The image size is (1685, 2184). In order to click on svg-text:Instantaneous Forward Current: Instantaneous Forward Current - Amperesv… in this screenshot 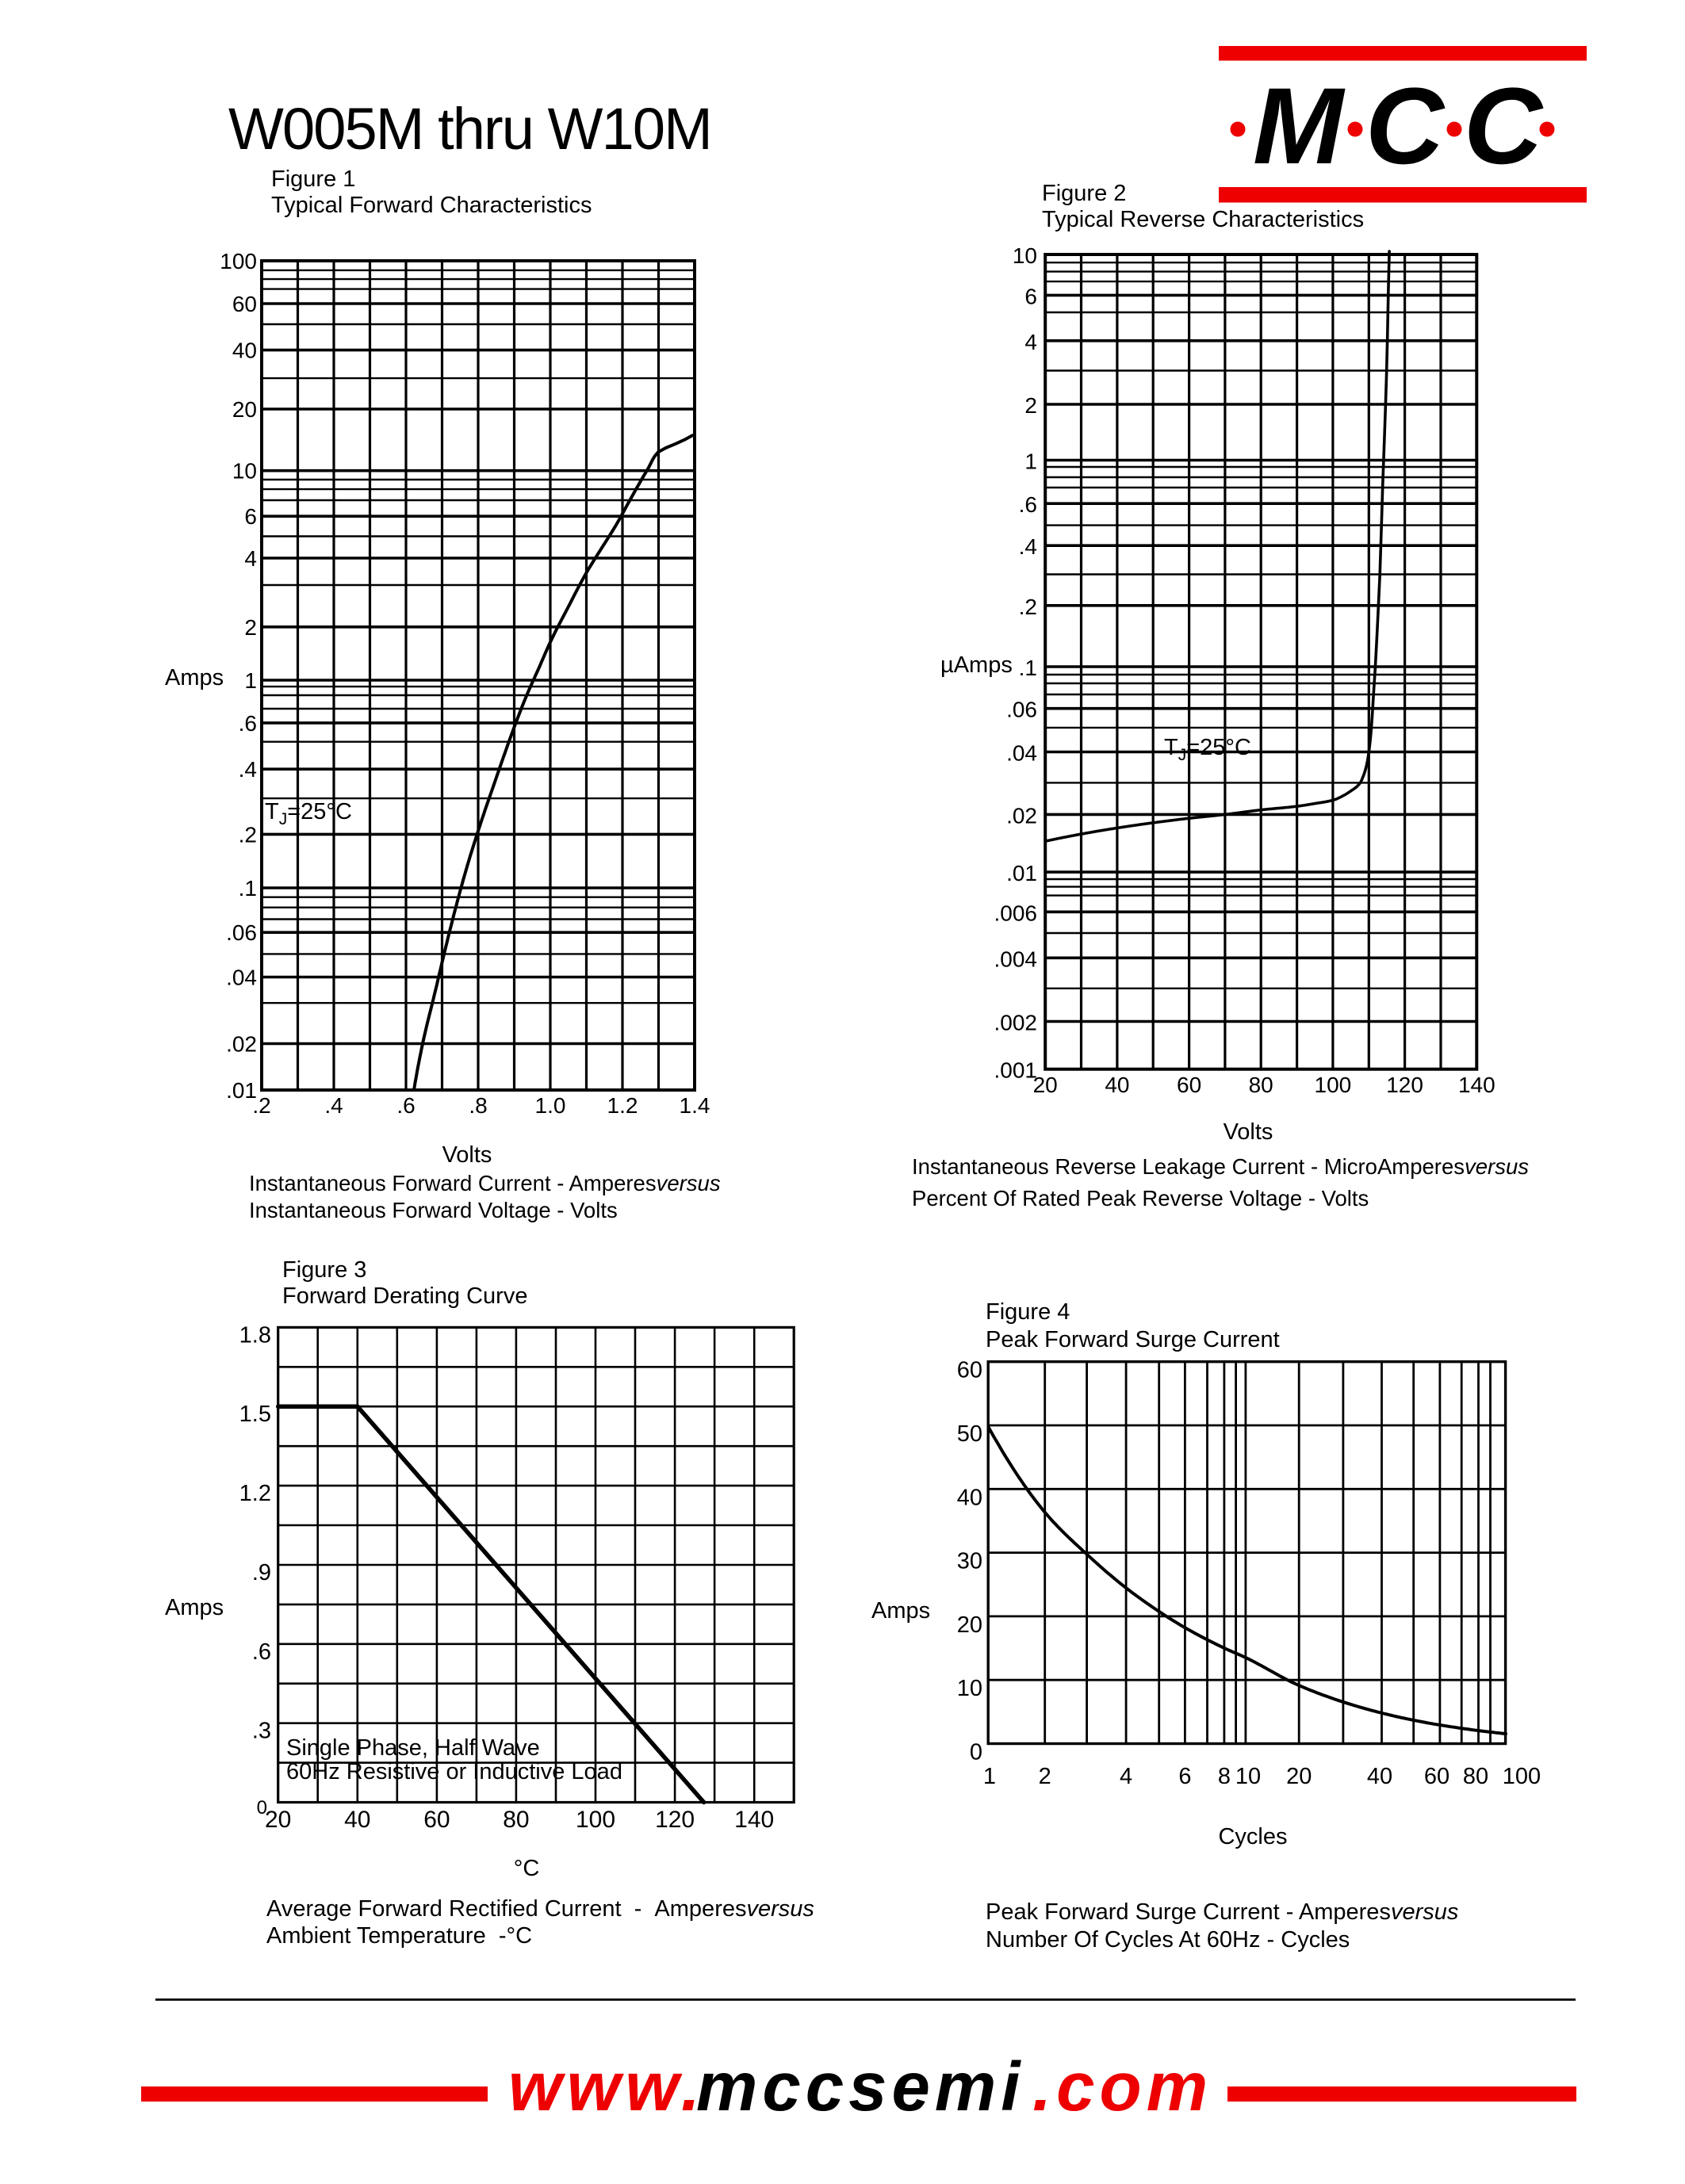, I will do `click(485, 1183)`.